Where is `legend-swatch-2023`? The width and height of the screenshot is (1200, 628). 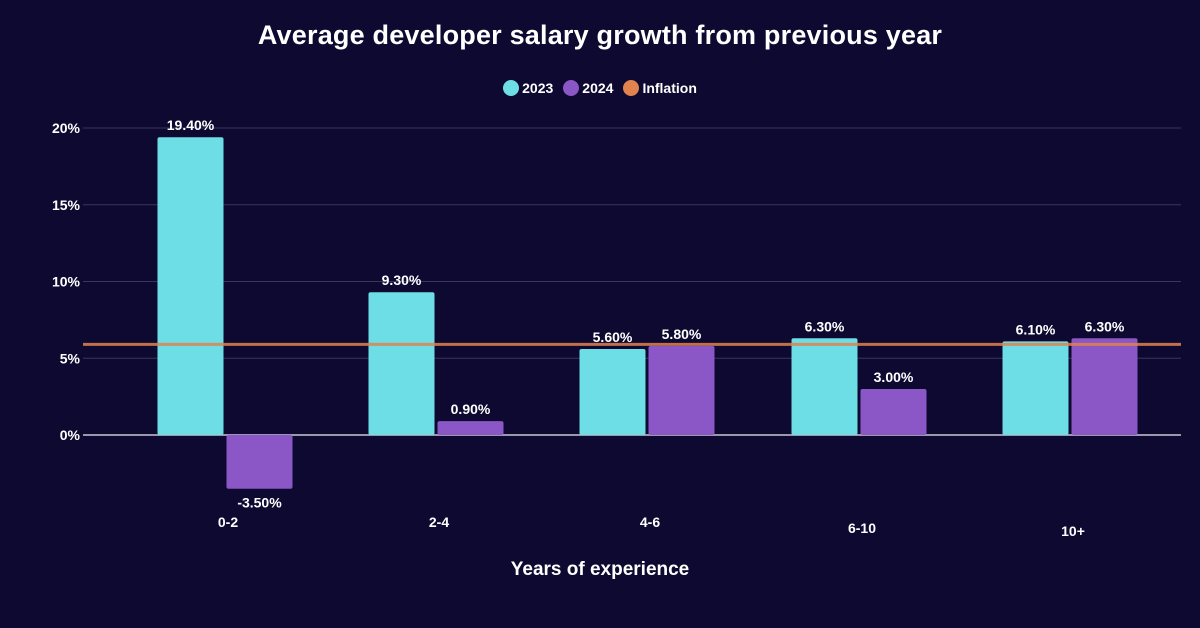 legend-swatch-2023 is located at coordinates (511, 88).